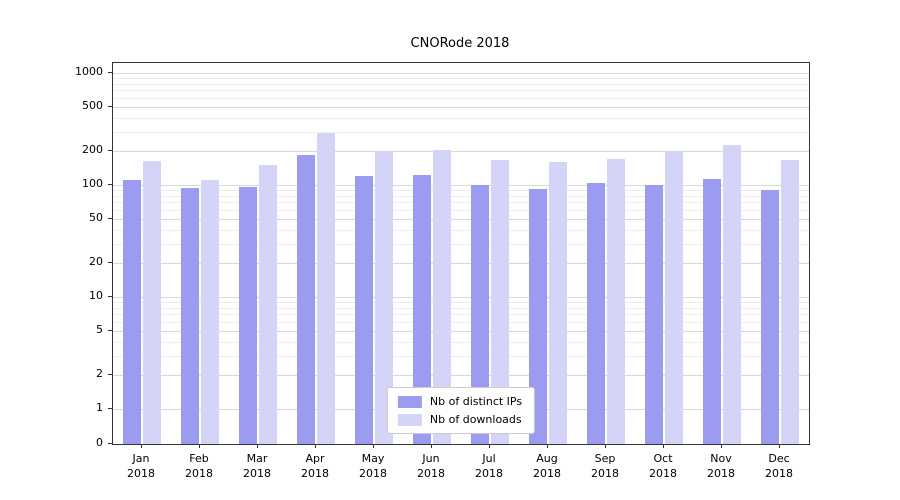 The height and width of the screenshot is (500, 900). What do you see at coordinates (96, 295) in the screenshot?
I see `y-tick-label: 10` at bounding box center [96, 295].